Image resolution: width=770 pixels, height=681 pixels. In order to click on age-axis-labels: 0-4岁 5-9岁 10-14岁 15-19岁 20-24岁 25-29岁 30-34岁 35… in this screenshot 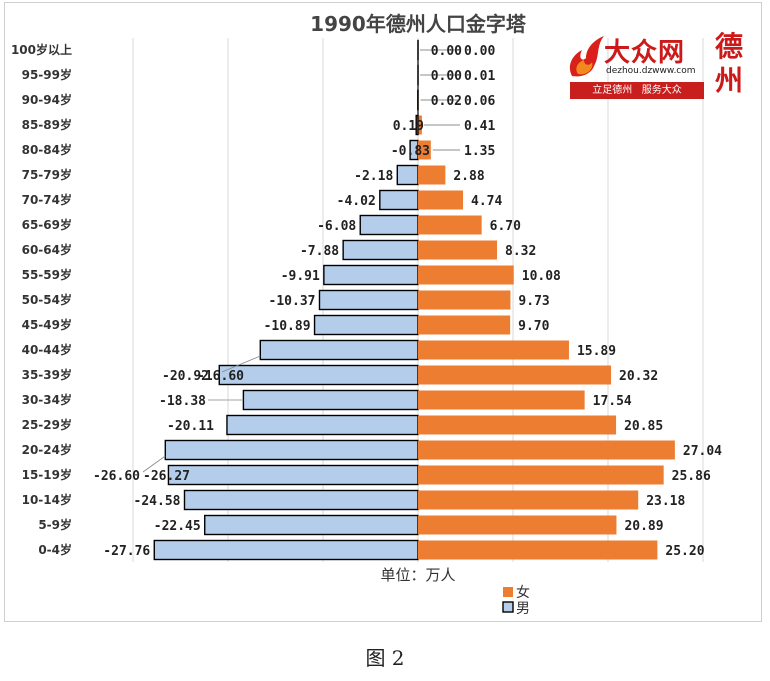, I will do `click(41, 299)`.